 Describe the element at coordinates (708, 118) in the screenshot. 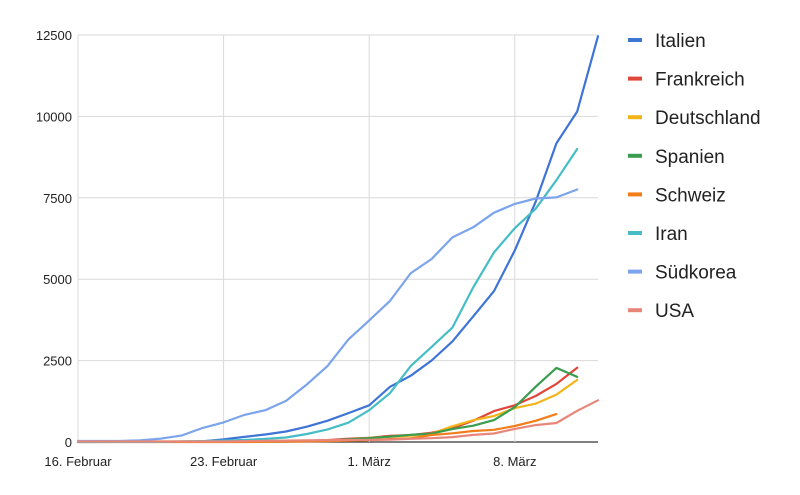

I see `legend-label: Deutschland` at that location.